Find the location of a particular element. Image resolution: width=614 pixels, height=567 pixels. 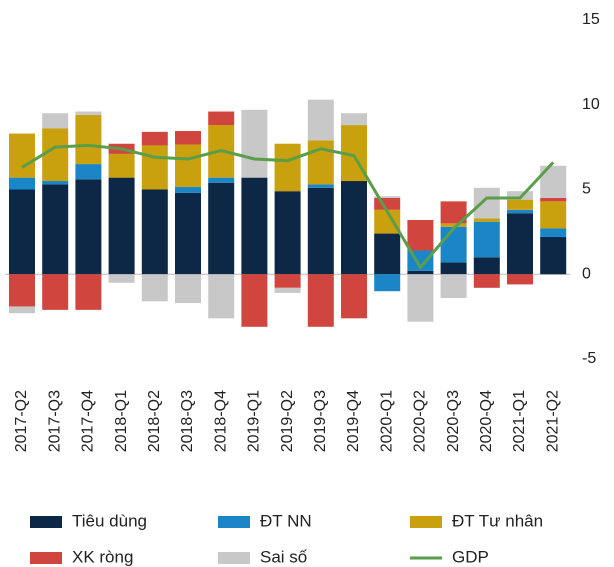

legend-label: Tiêu dùng is located at coordinates (109, 520).